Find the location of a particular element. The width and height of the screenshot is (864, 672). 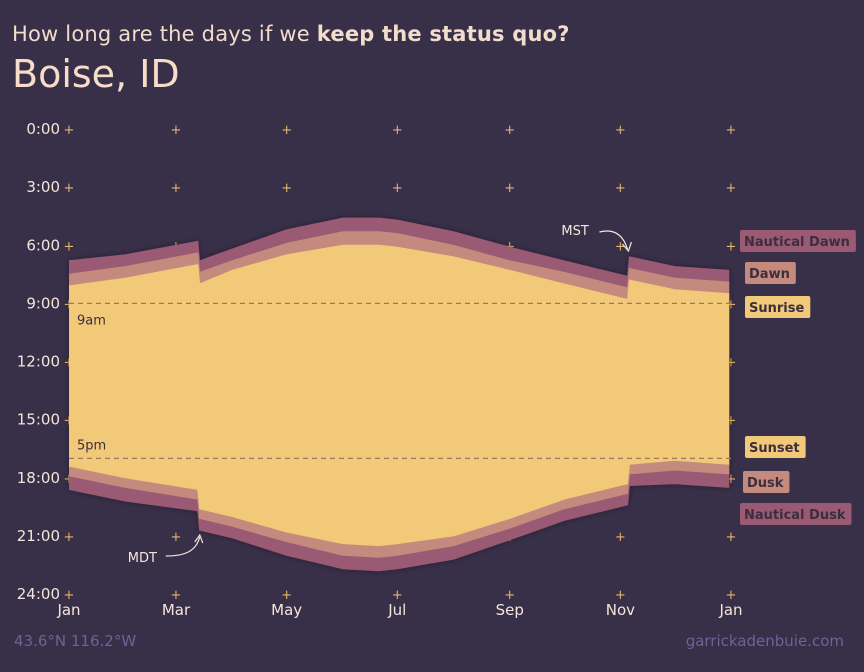

x-tick-label: May is located at coordinates (286, 610).